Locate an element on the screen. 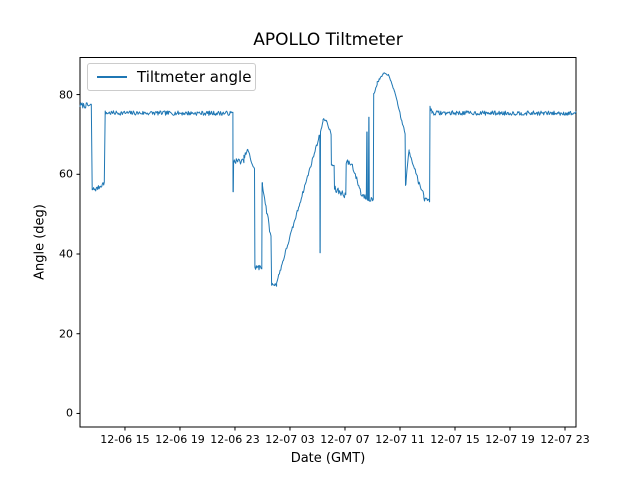 This screenshot has height=480, width=640. y-tick-label: 20 is located at coordinates (66, 334).